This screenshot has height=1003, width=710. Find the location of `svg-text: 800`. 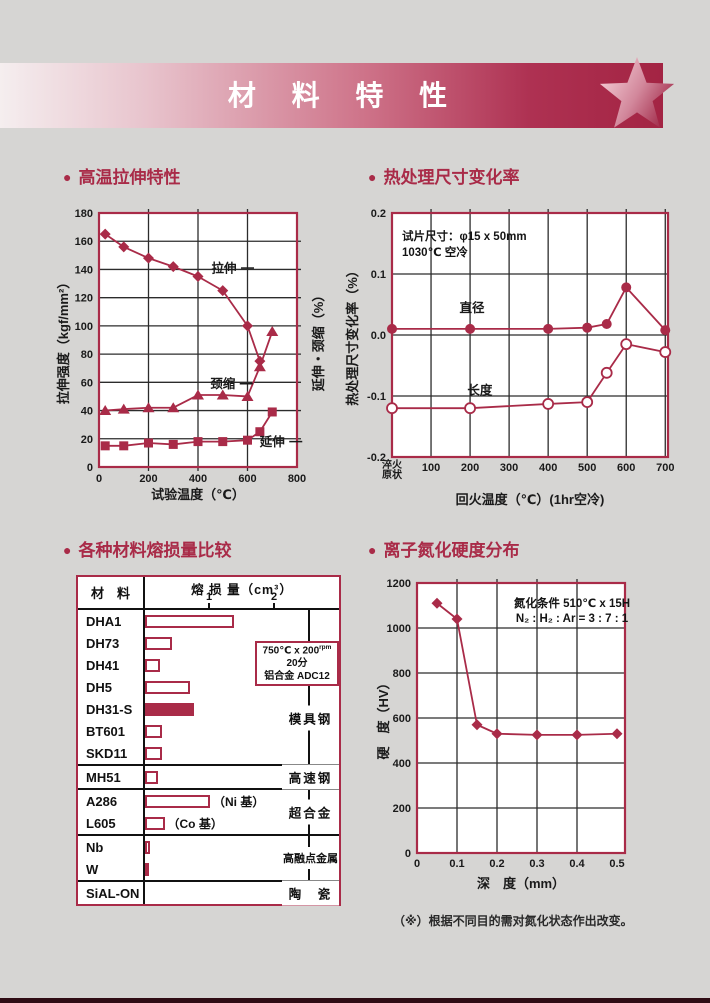

svg-text: 800 is located at coordinates (297, 479).